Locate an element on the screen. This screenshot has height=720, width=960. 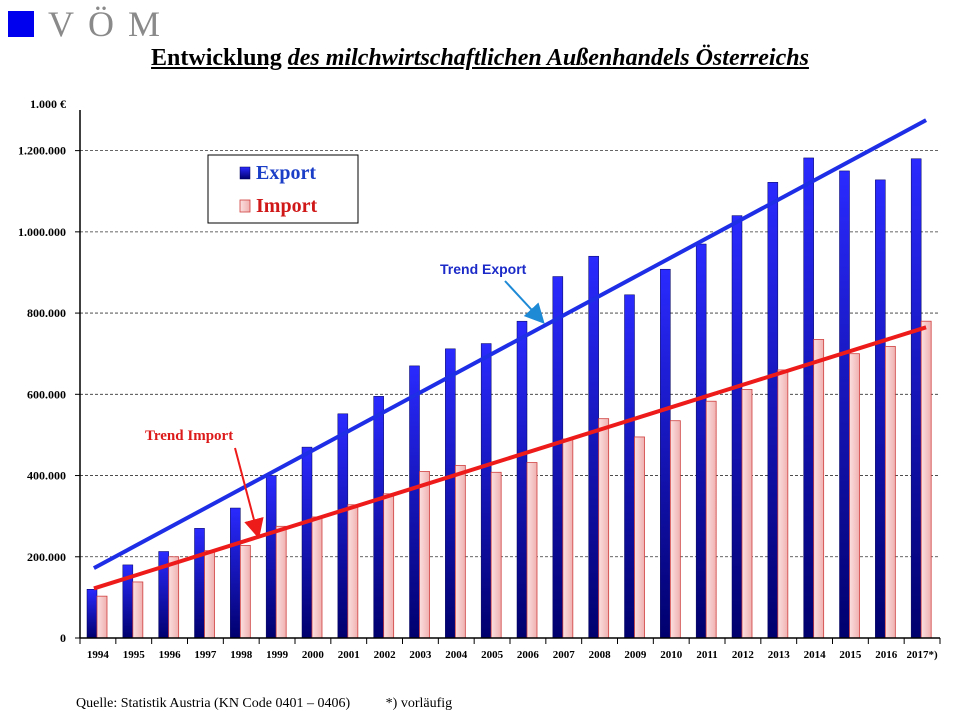
legend-swatch-export is located at coordinates (245, 173).